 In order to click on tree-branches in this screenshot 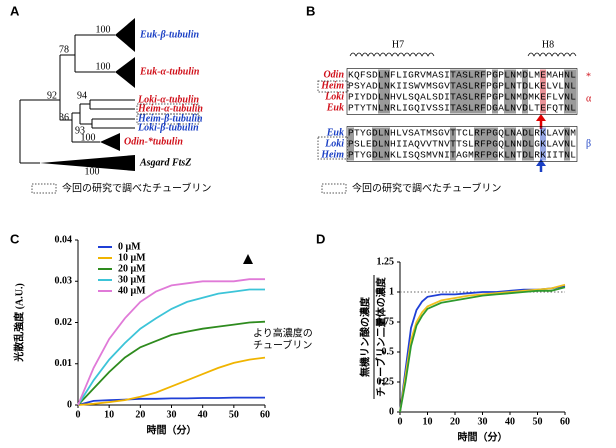, I will do `click(77, 99)`.